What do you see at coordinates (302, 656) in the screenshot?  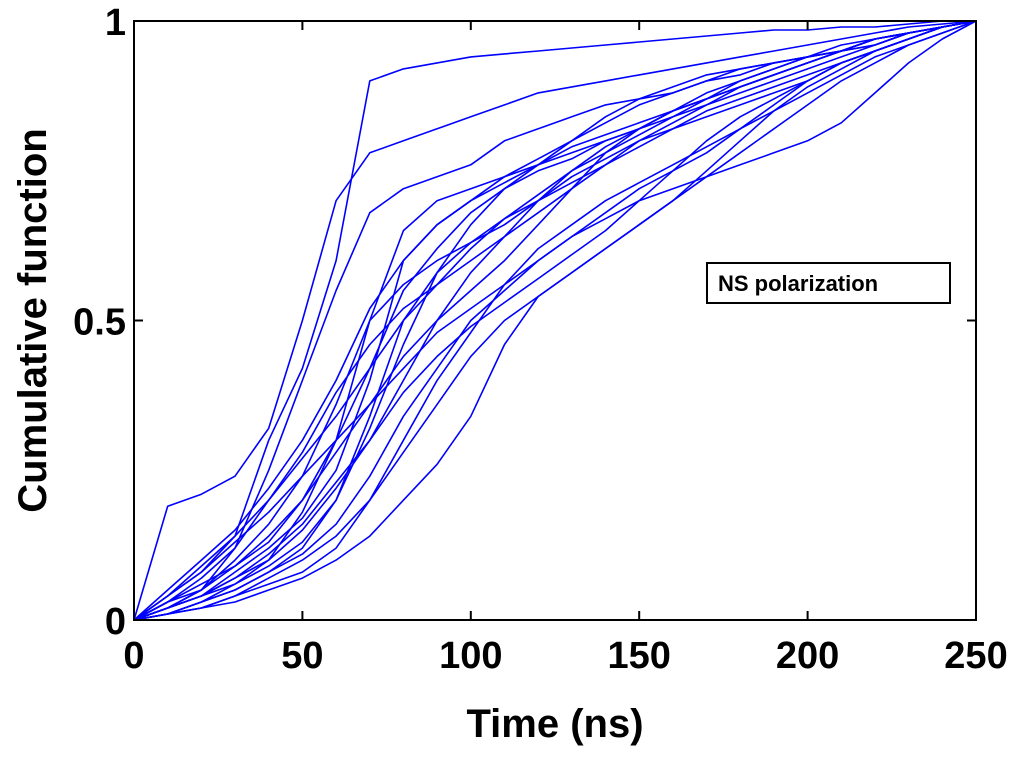 I see `x-tick-label: 50` at bounding box center [302, 656].